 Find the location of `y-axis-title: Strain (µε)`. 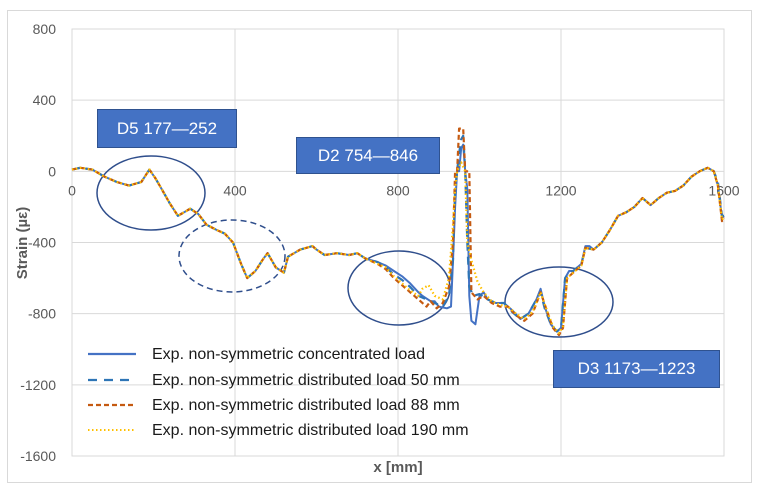

y-axis-title: Strain (µε) is located at coordinates (22, 243).